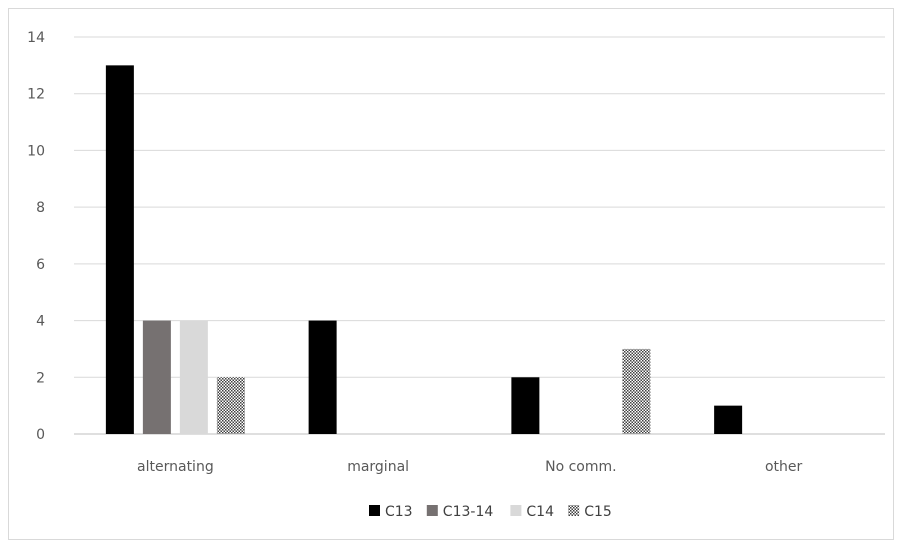 This screenshot has width=902, height=547. I want to click on legend-label: C13-14, so click(468, 512).